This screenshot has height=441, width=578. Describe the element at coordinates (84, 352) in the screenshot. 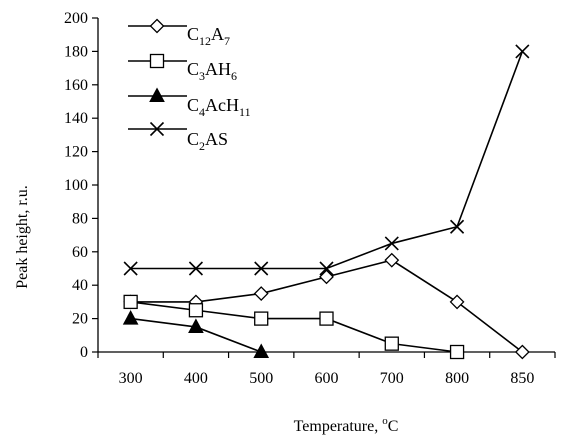

I see `y-tick-label: 0` at that location.